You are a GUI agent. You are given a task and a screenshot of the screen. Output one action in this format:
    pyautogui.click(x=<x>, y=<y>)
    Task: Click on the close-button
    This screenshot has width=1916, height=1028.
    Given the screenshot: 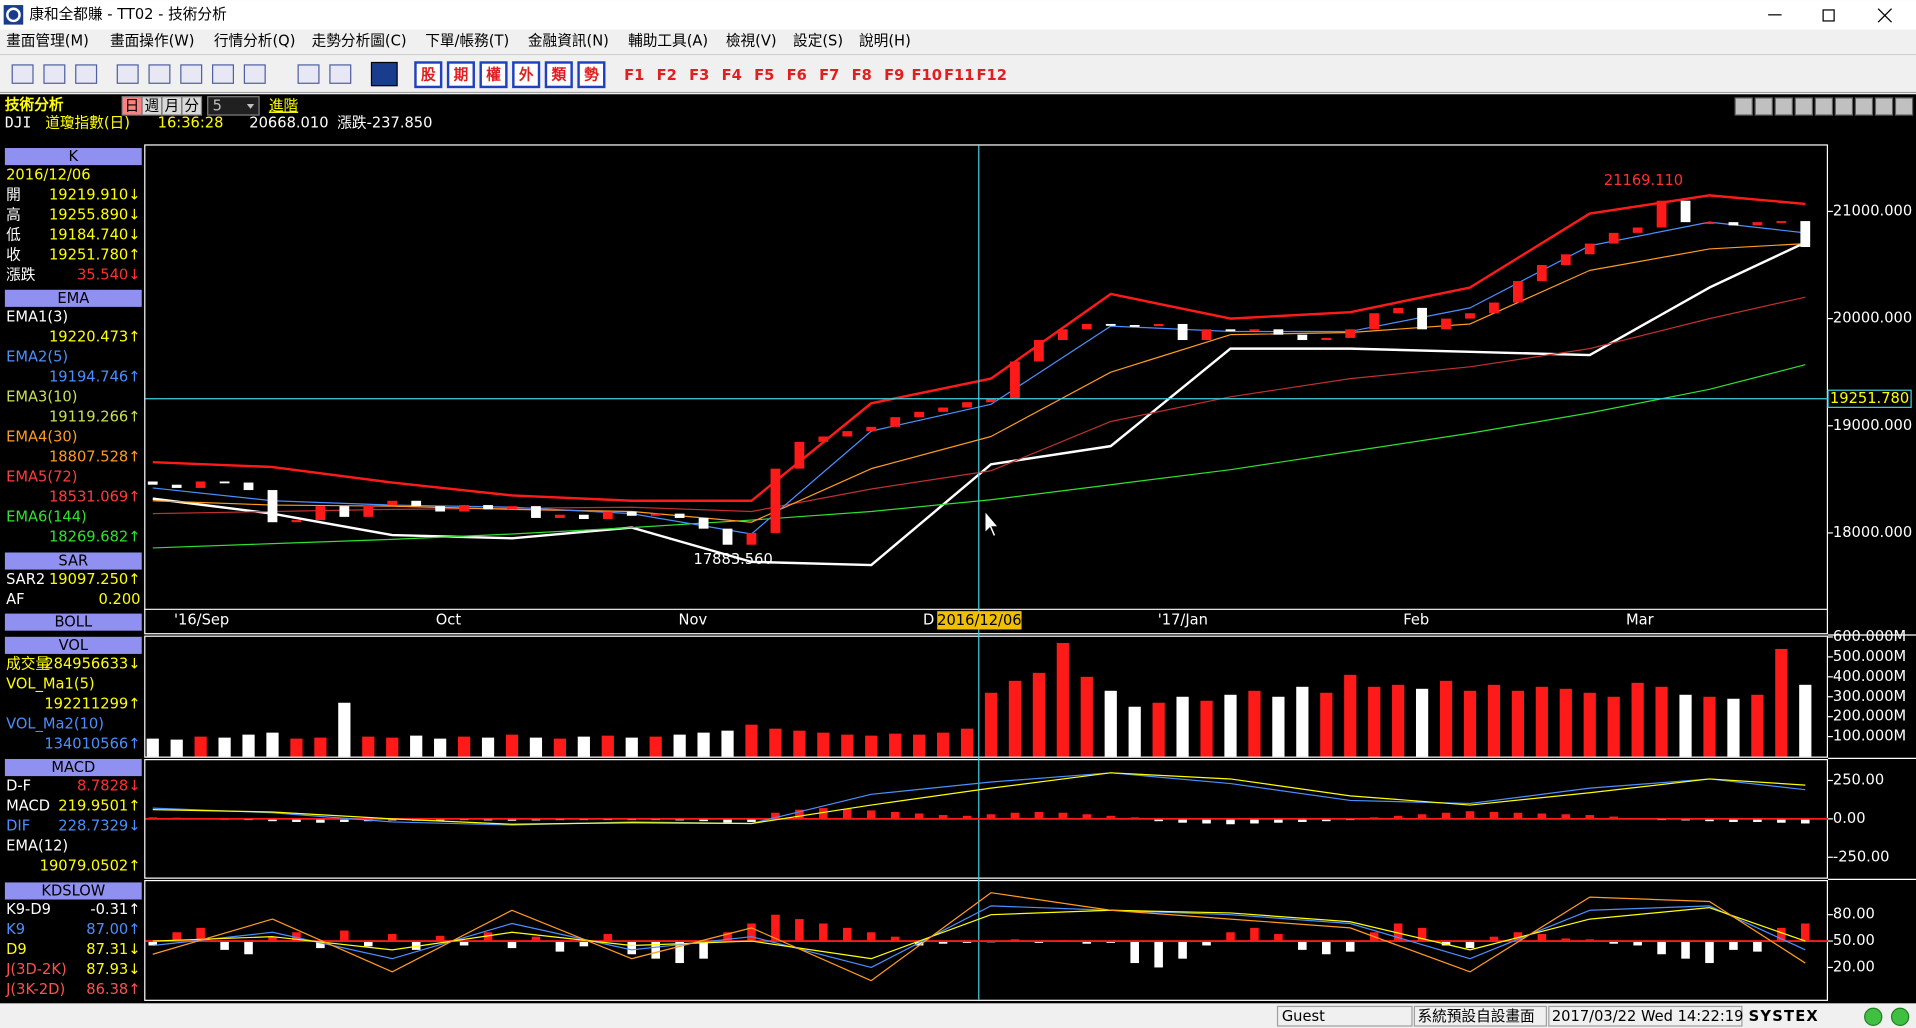 What is the action you would take?
    pyautogui.click(x=1884, y=15)
    